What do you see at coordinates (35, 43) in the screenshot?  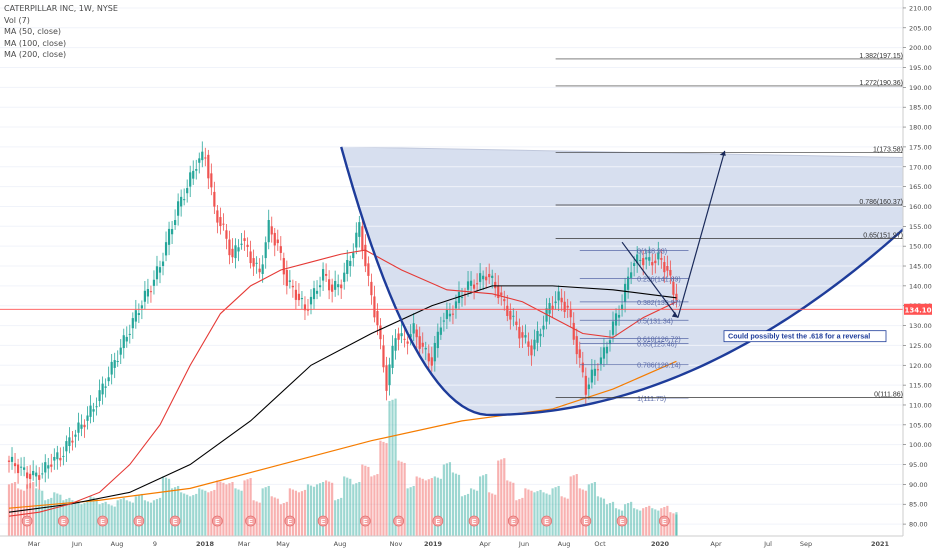 I see `legend-ma100: MA (100, close)` at bounding box center [35, 43].